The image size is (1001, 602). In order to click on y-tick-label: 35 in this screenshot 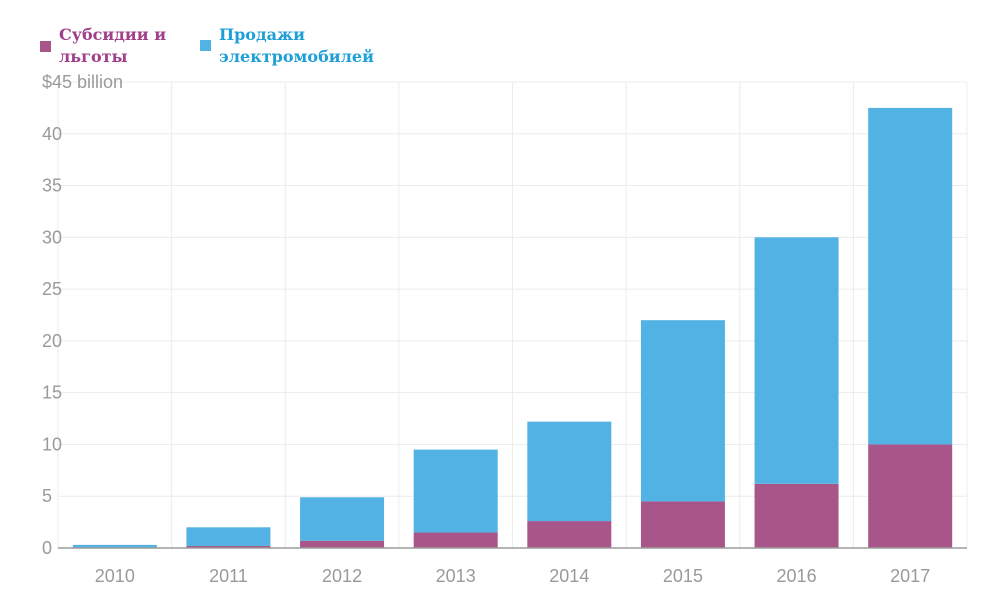, I will do `click(52, 186)`.